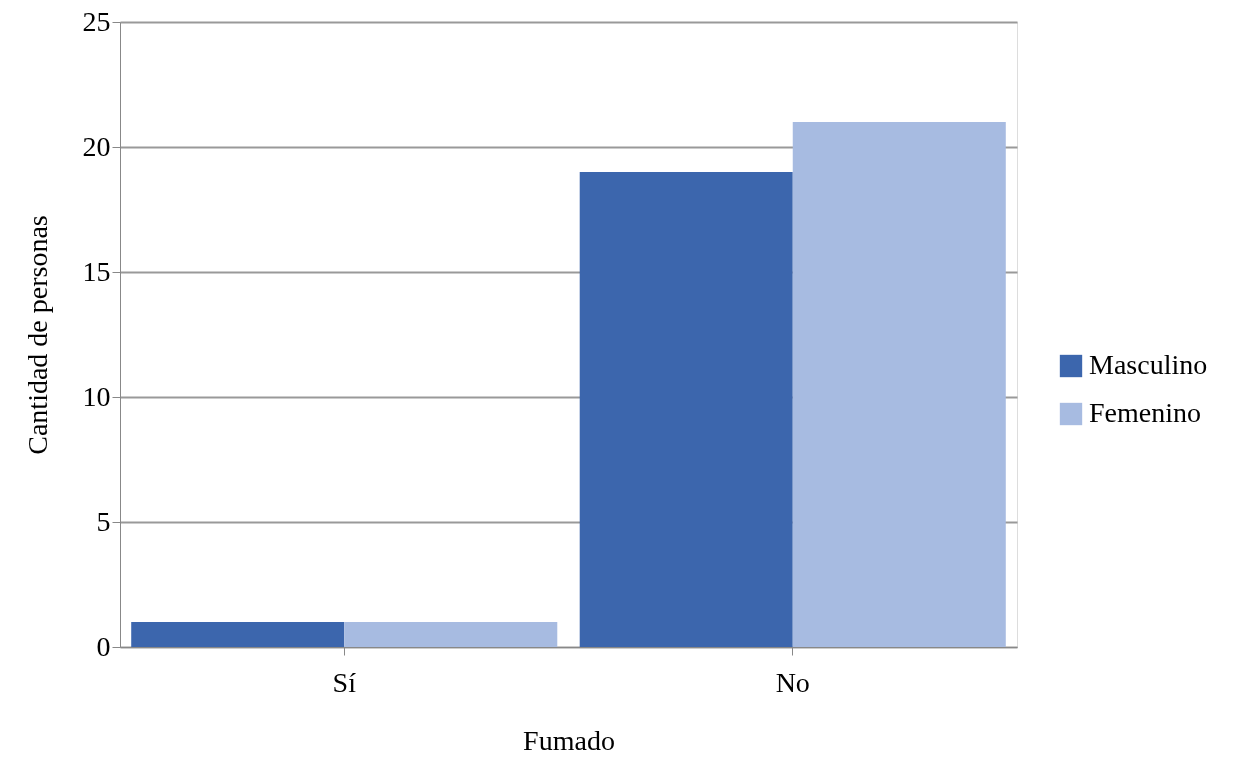 Image resolution: width=1237 pixels, height=763 pixels. Describe the element at coordinates (96, 146) in the screenshot. I see `y-tick-label: 20` at that location.